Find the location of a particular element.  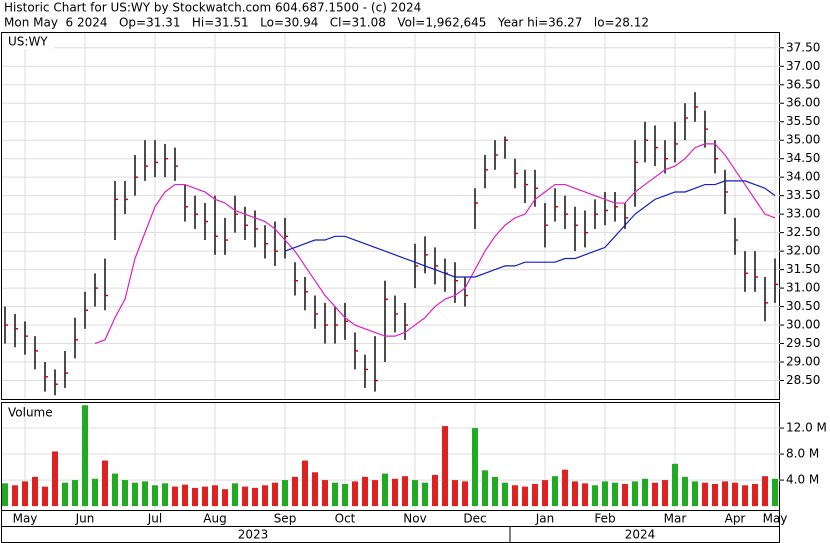

x-tick-label: Mar is located at coordinates (675, 519).